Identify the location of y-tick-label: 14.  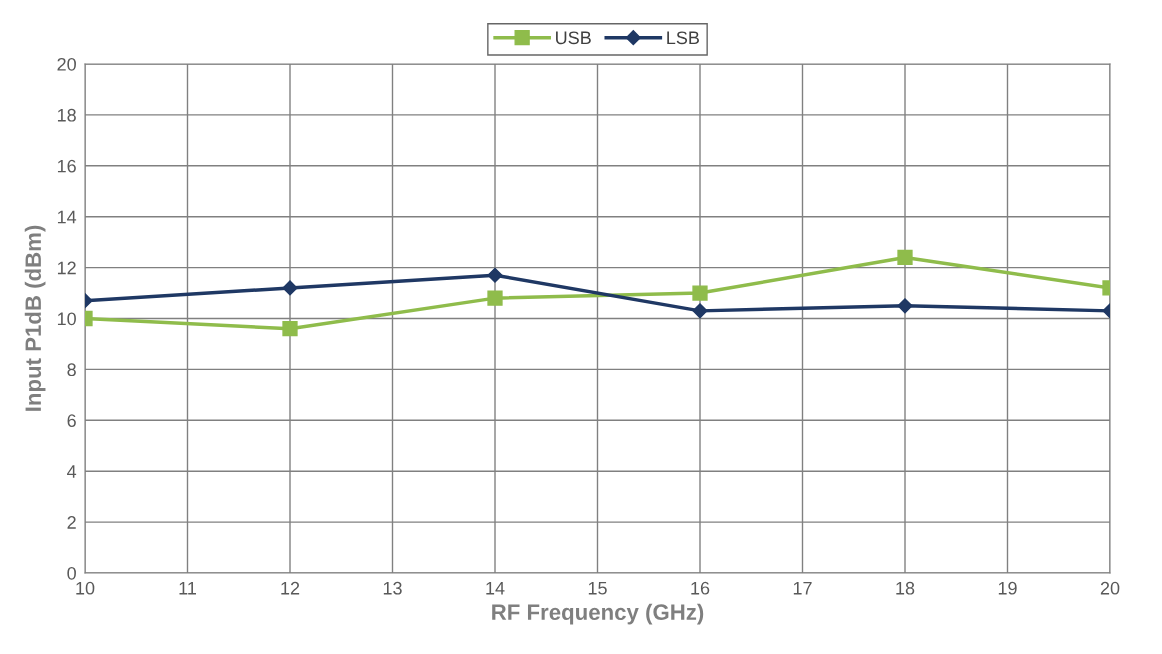
(67, 217).